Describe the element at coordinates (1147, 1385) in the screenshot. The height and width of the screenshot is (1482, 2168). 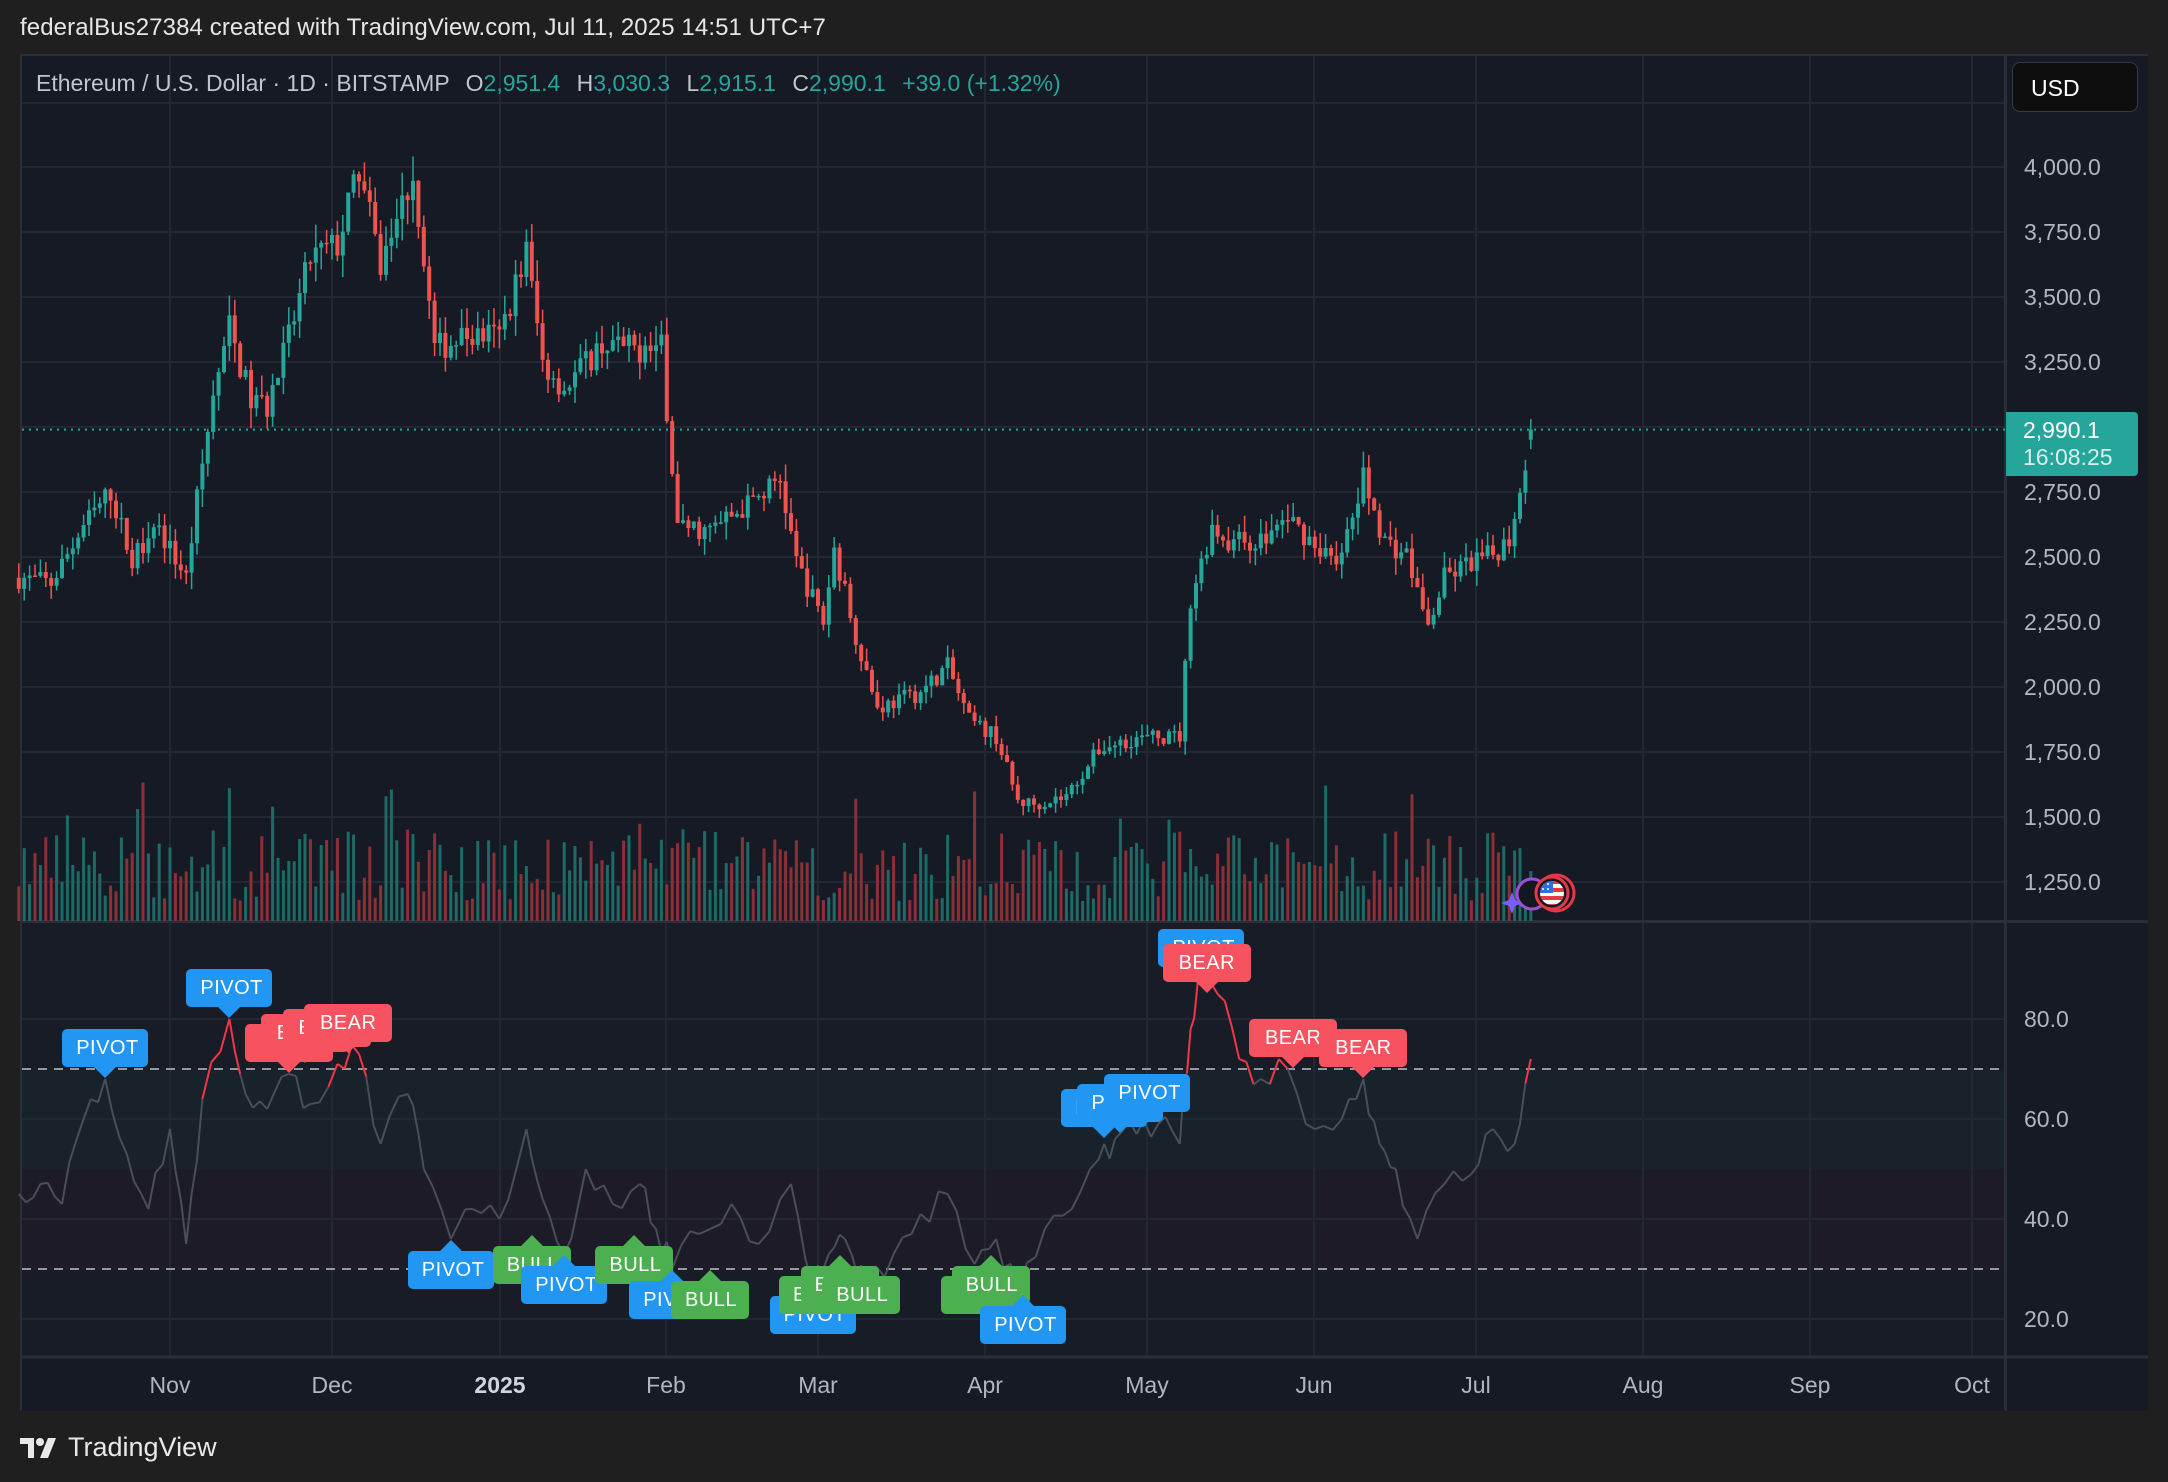
I see `time-tick-label: May` at that location.